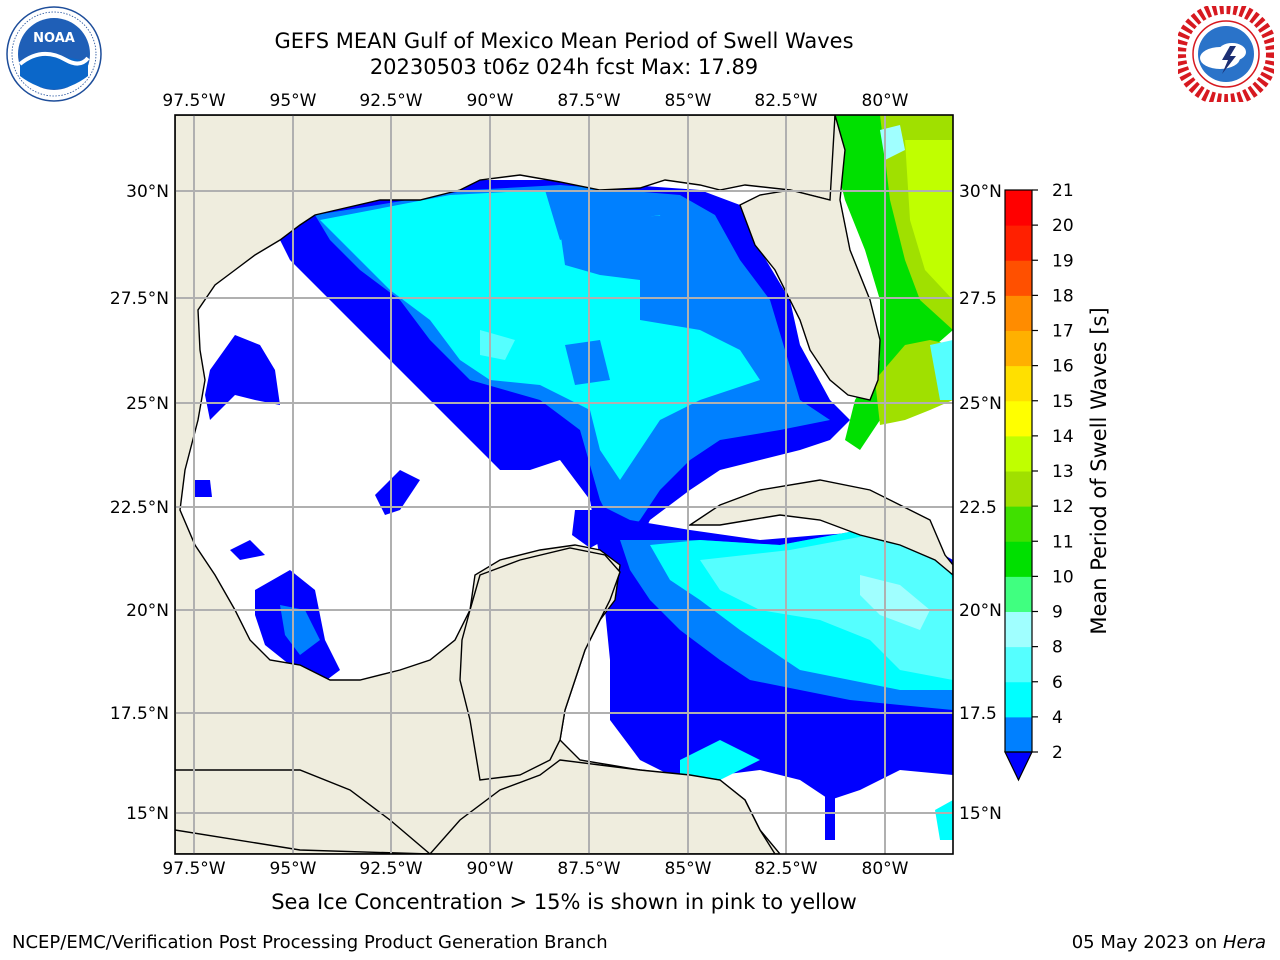  What do you see at coordinates (139, 299) in the screenshot?
I see `lat-label-left: 27.5°N` at bounding box center [139, 299].